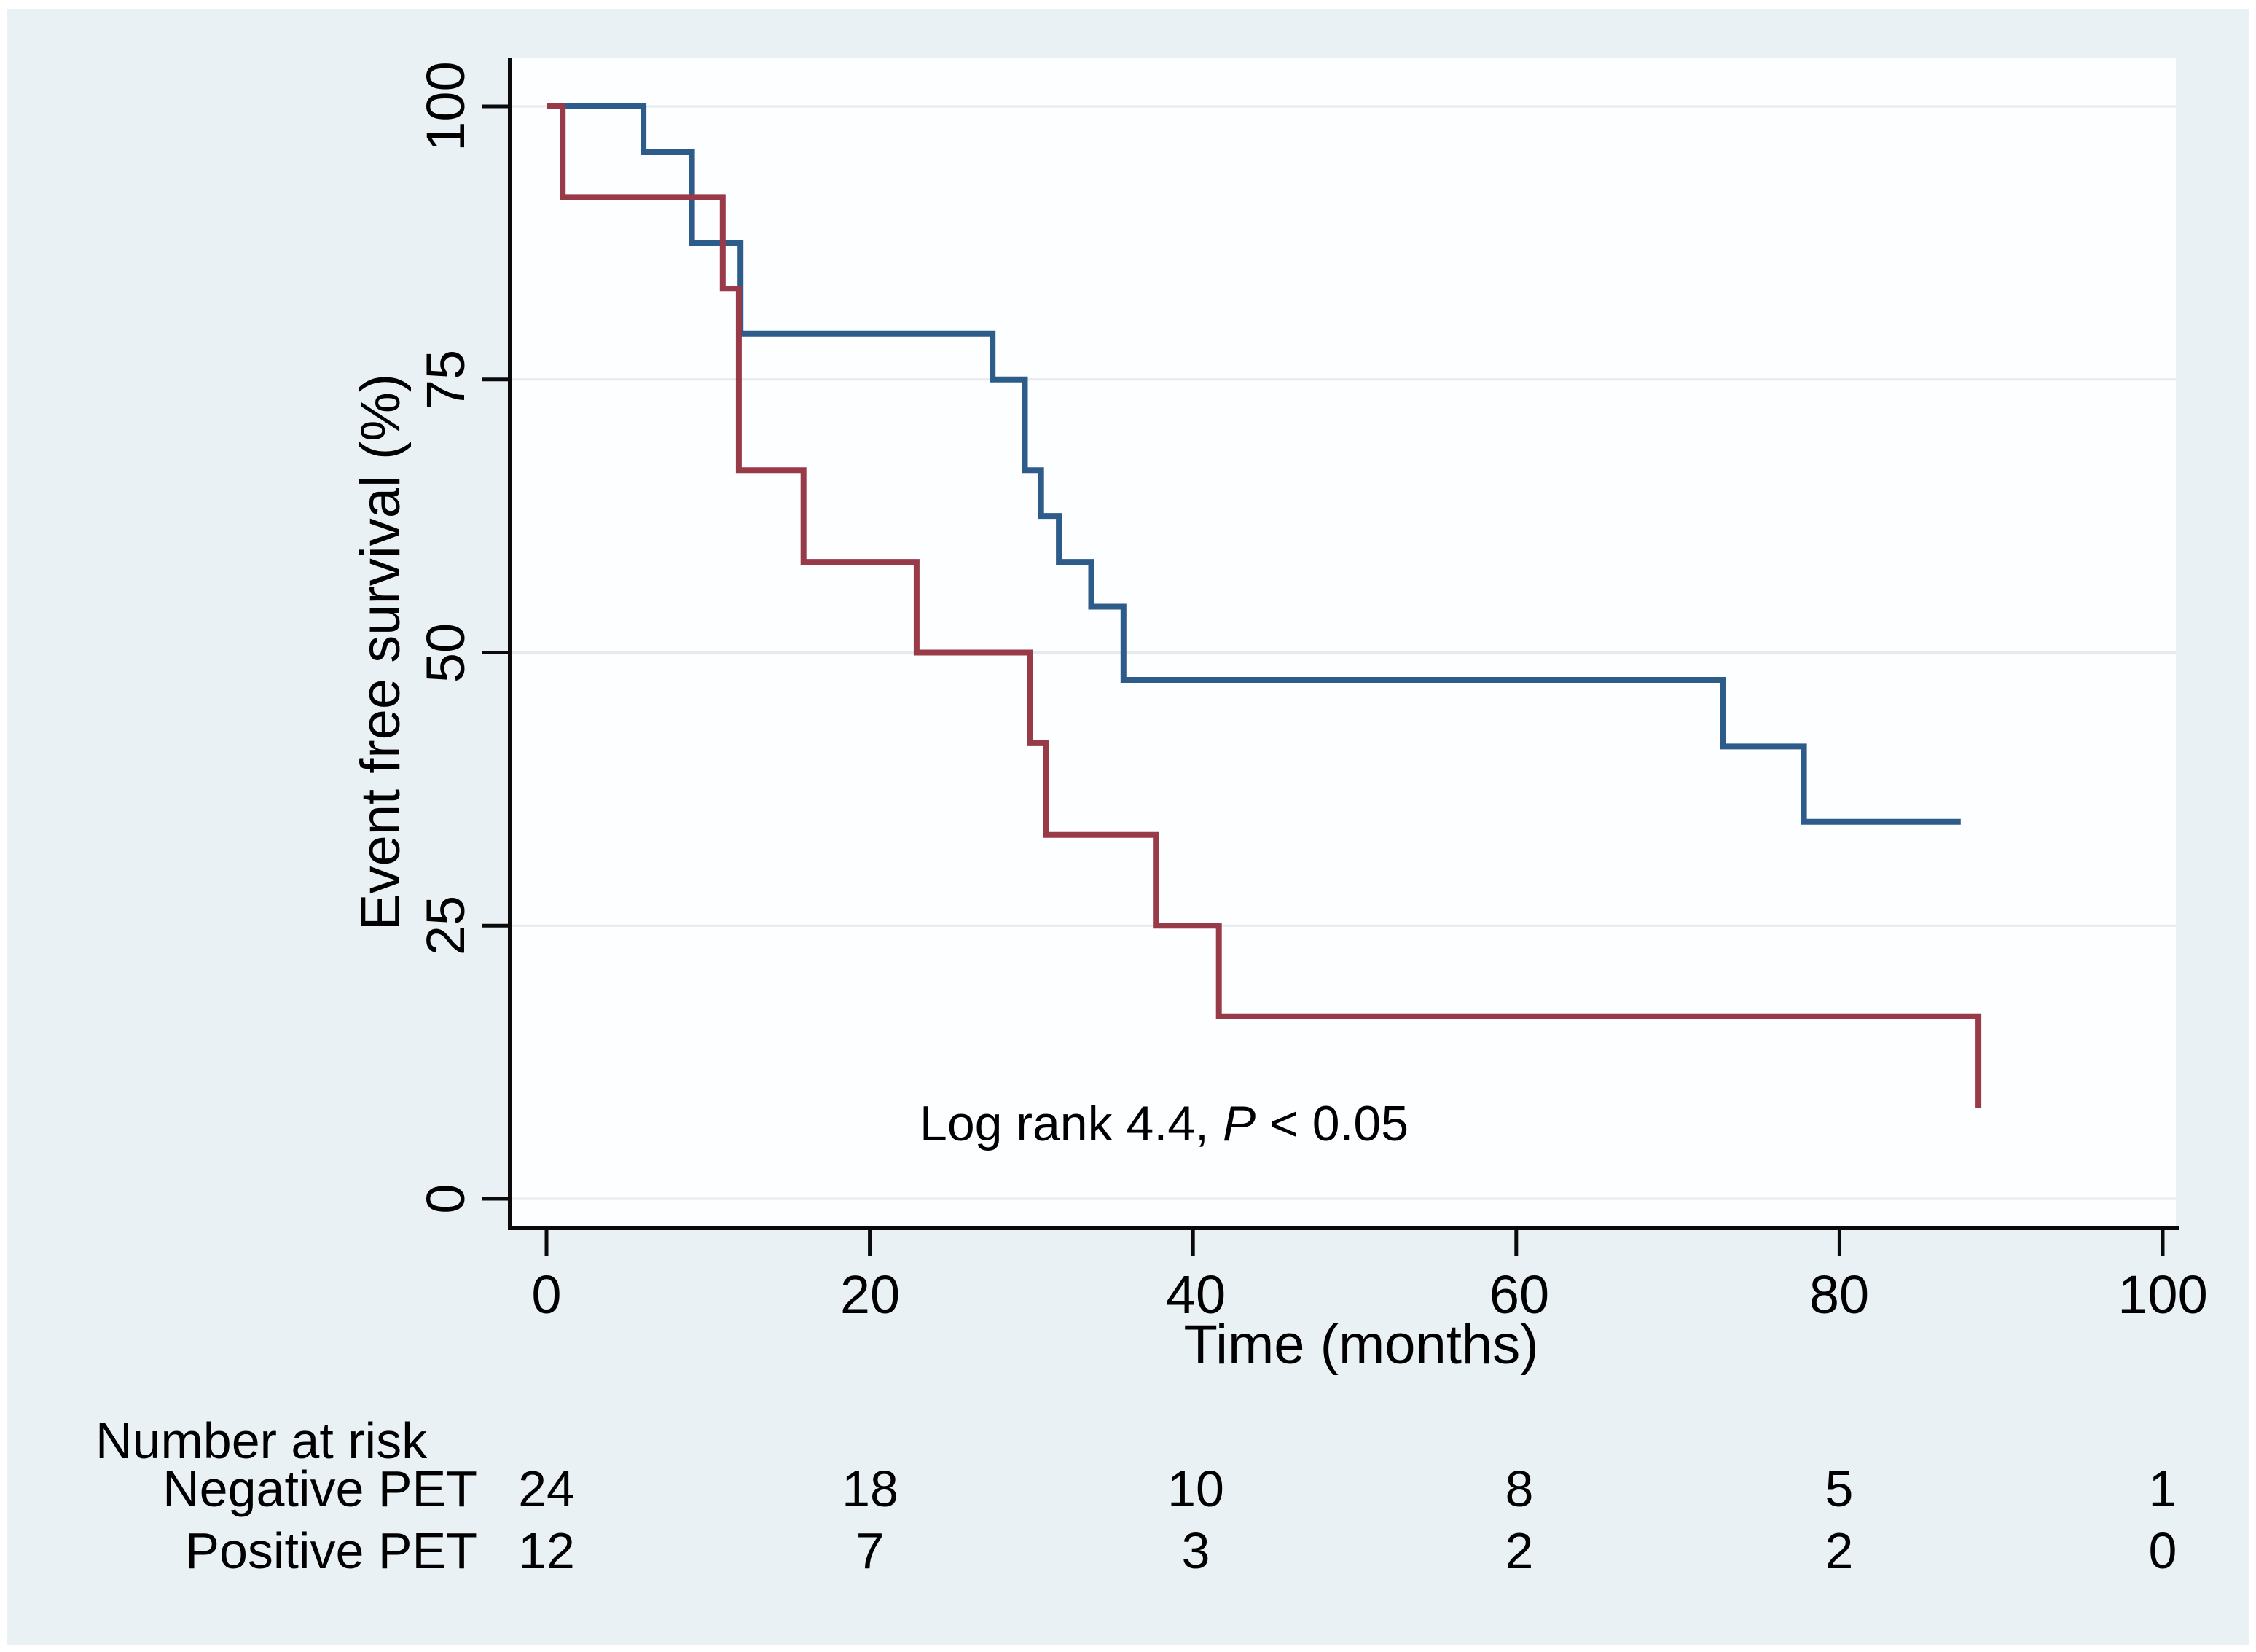 Image resolution: width=2256 pixels, height=1652 pixels. Describe the element at coordinates (870, 1551) in the screenshot. I see `at-risk-count: 7` at that location.